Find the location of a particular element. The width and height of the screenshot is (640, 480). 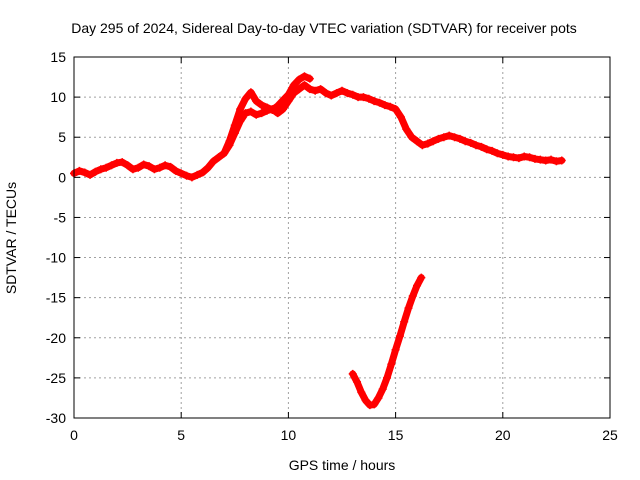

series-lower-dip is located at coordinates (387, 341).